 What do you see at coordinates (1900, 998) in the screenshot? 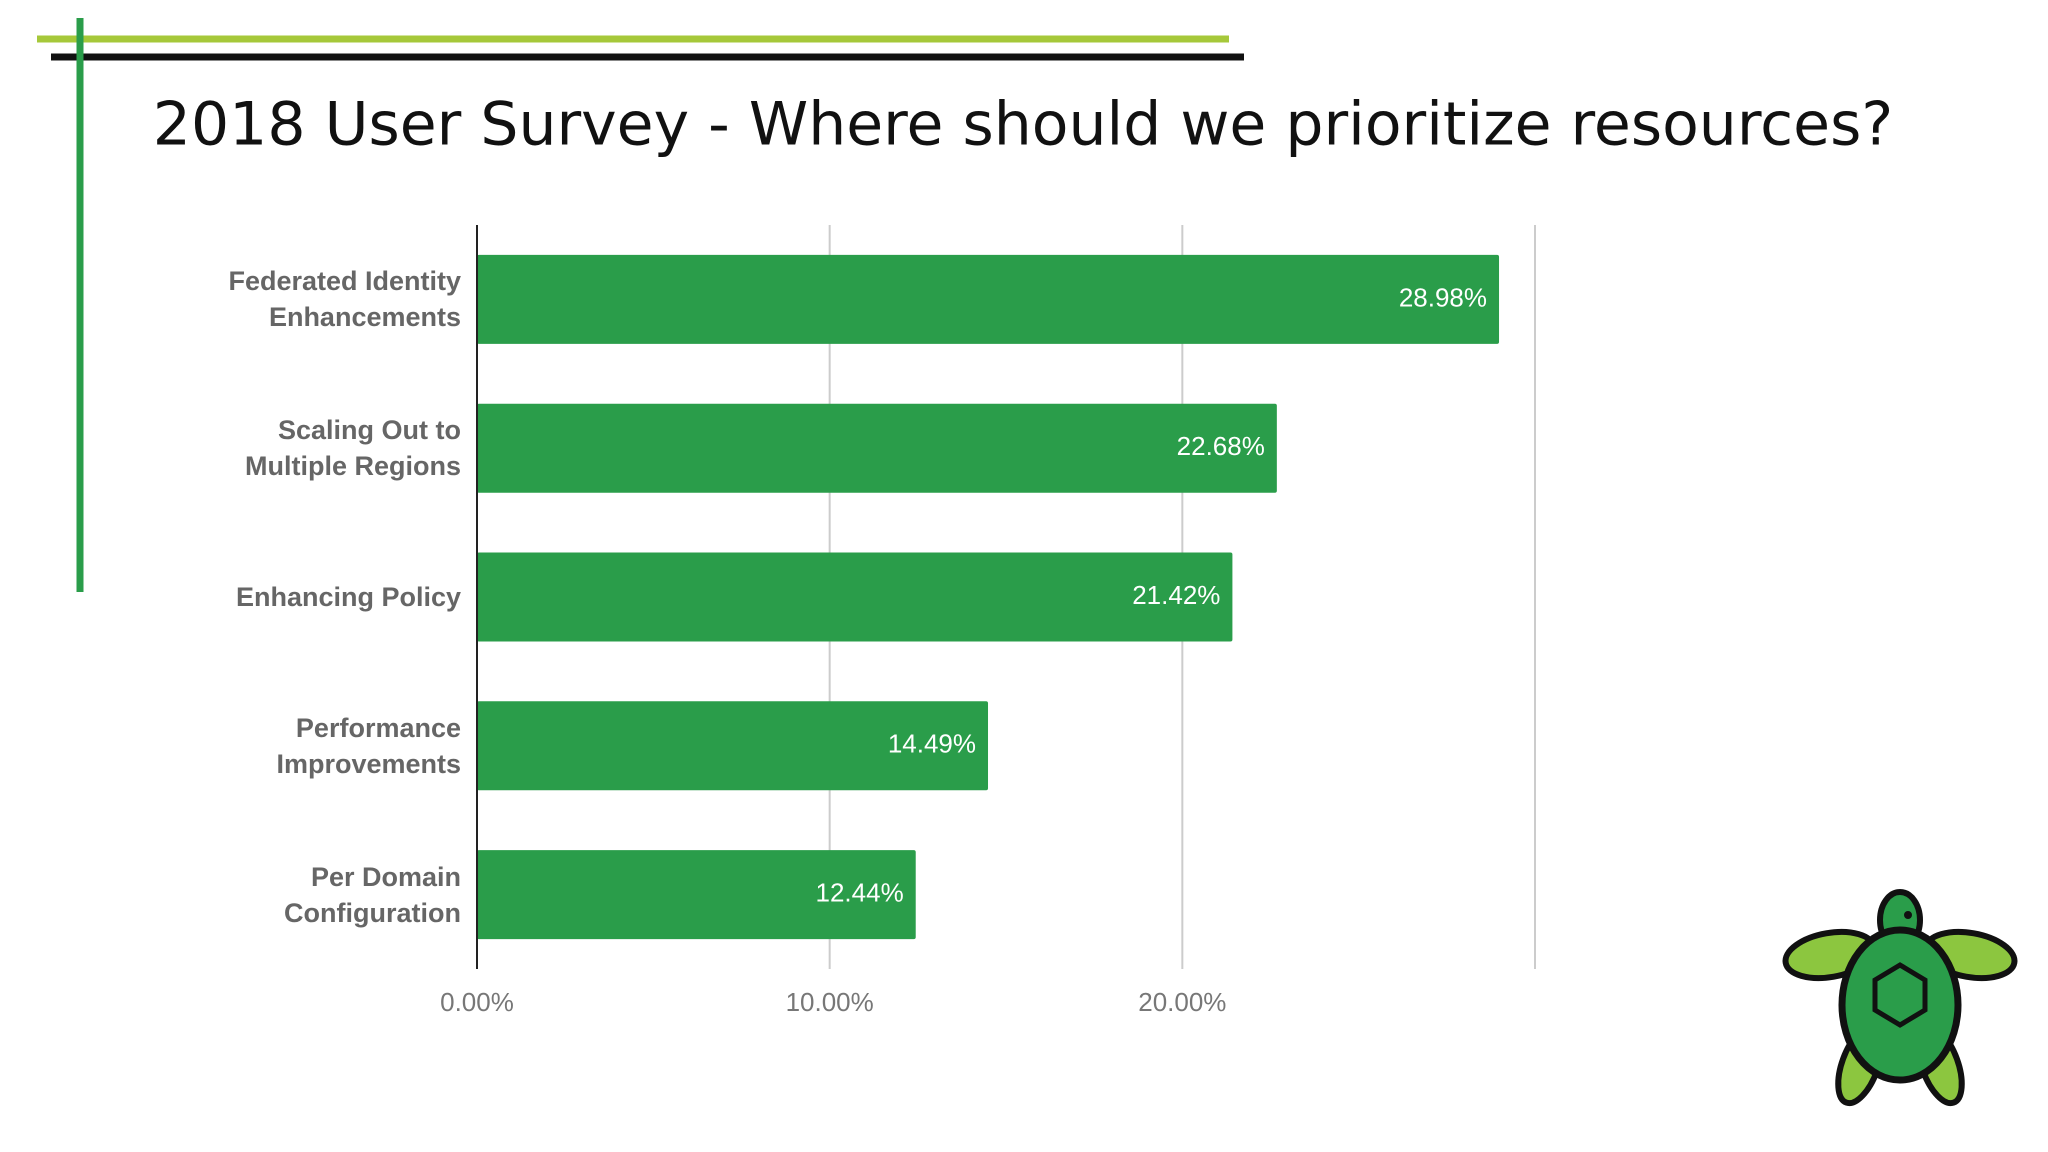
I see `turtle-logo` at bounding box center [1900, 998].